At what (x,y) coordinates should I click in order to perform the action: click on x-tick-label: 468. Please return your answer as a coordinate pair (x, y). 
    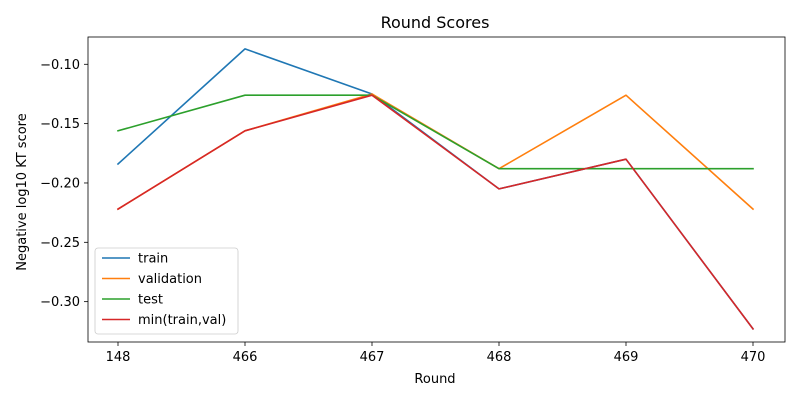
    Looking at the image, I should click on (499, 357).